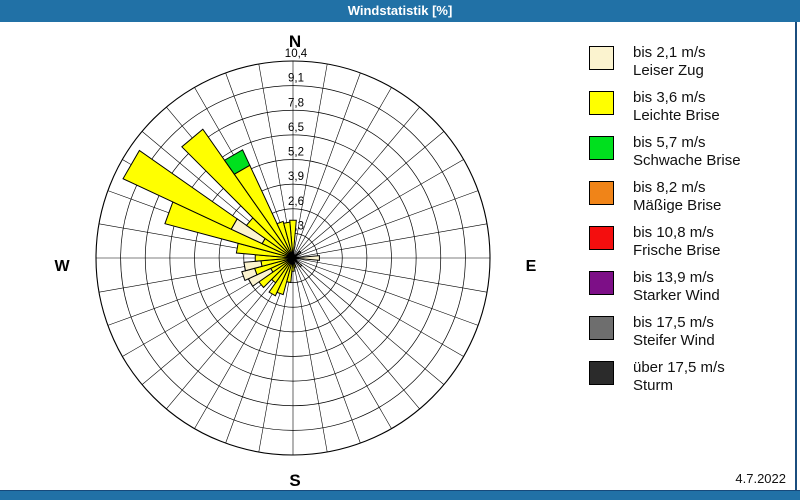 The image size is (800, 500). Describe the element at coordinates (677, 205) in the screenshot. I see `legend-name-text: Mäßige Brise` at that location.